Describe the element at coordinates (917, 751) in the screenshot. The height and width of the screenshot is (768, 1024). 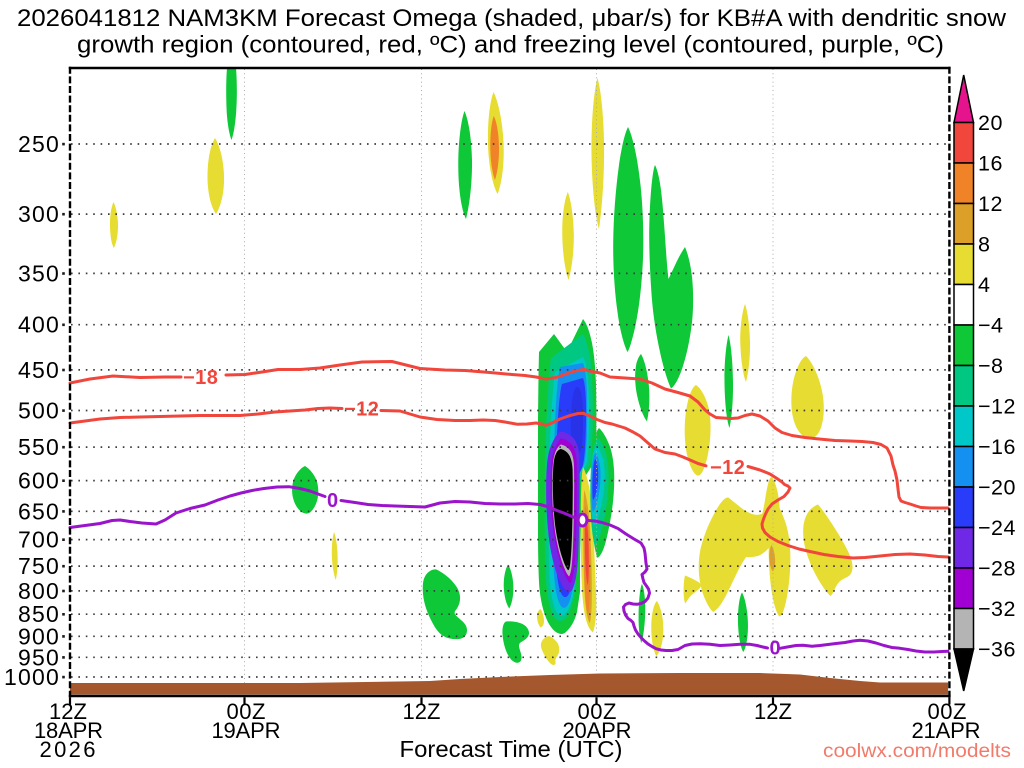
I see `svg-text: coolwx.com/modelts` at that location.